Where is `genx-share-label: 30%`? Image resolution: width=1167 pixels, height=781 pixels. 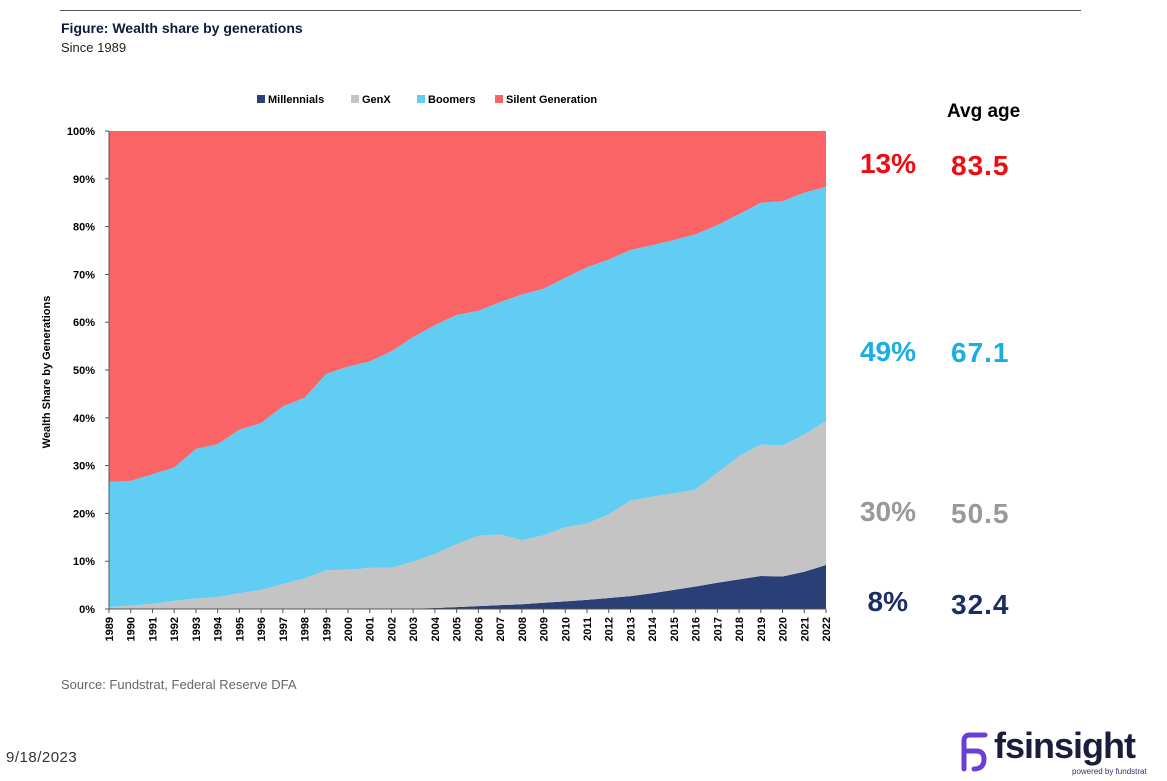
genx-share-label: 30% is located at coordinates (887, 511).